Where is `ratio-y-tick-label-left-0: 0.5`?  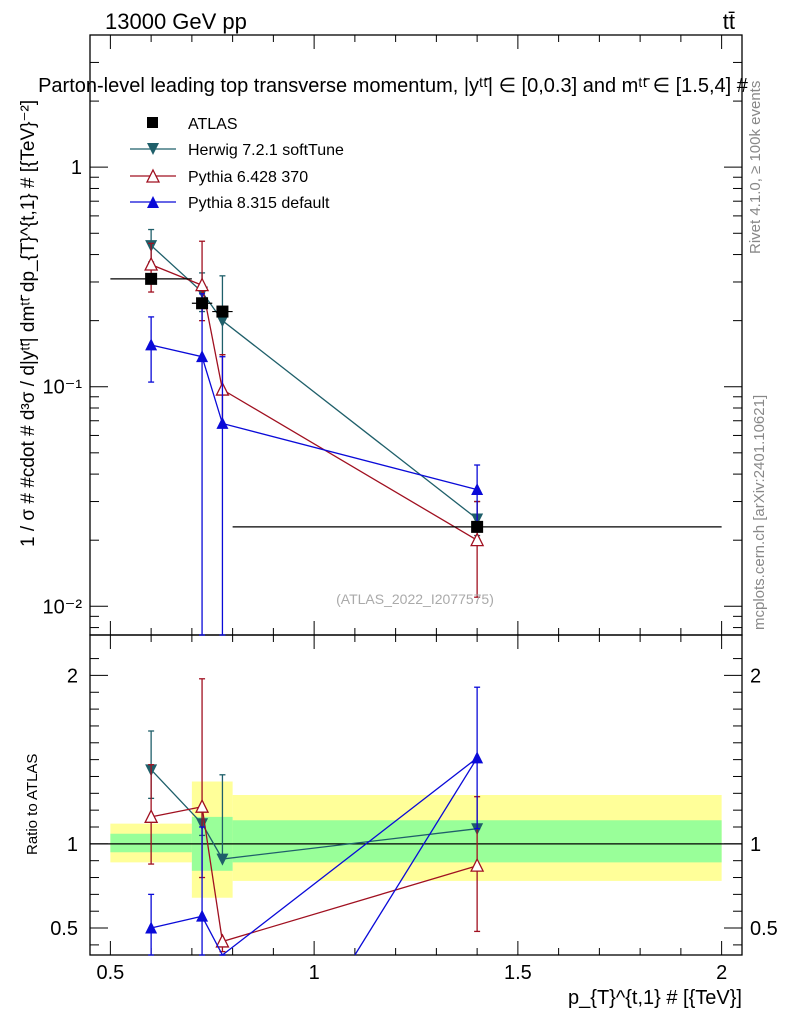
ratio-y-tick-label-left-0: 0.5 is located at coordinates (64, 929).